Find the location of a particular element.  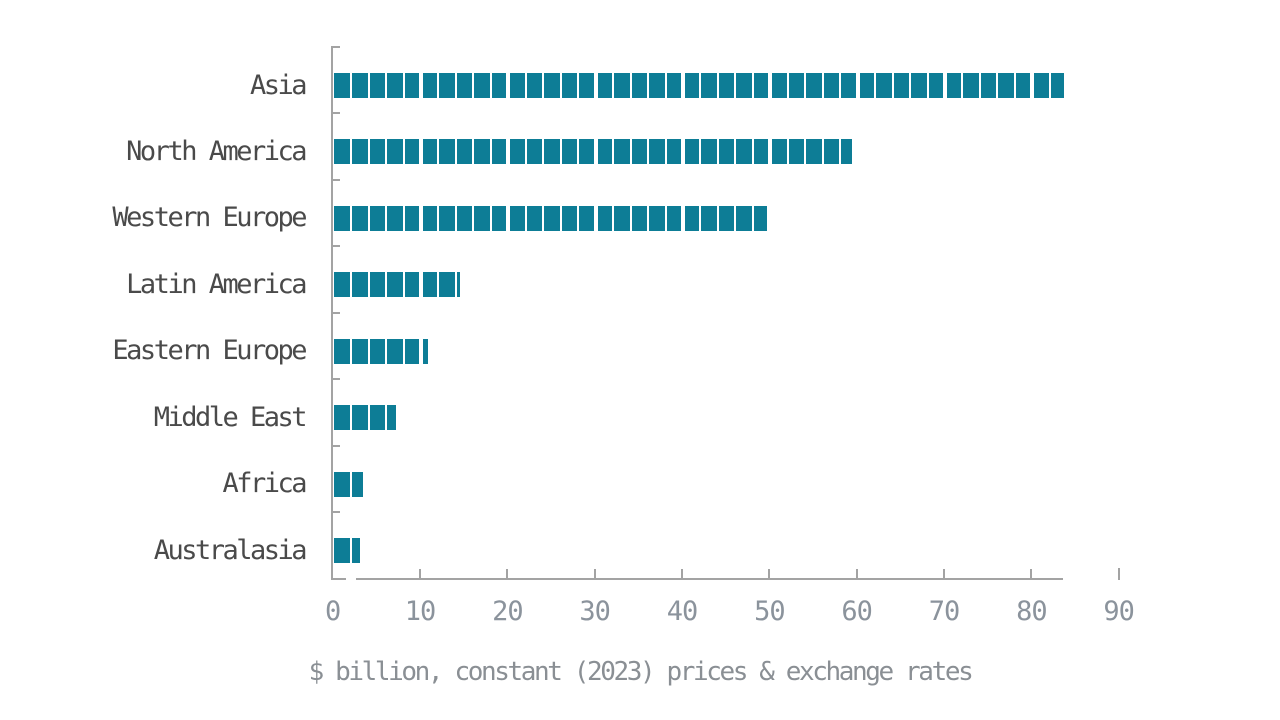

category-label-africa: Africa is located at coordinates (264, 484).